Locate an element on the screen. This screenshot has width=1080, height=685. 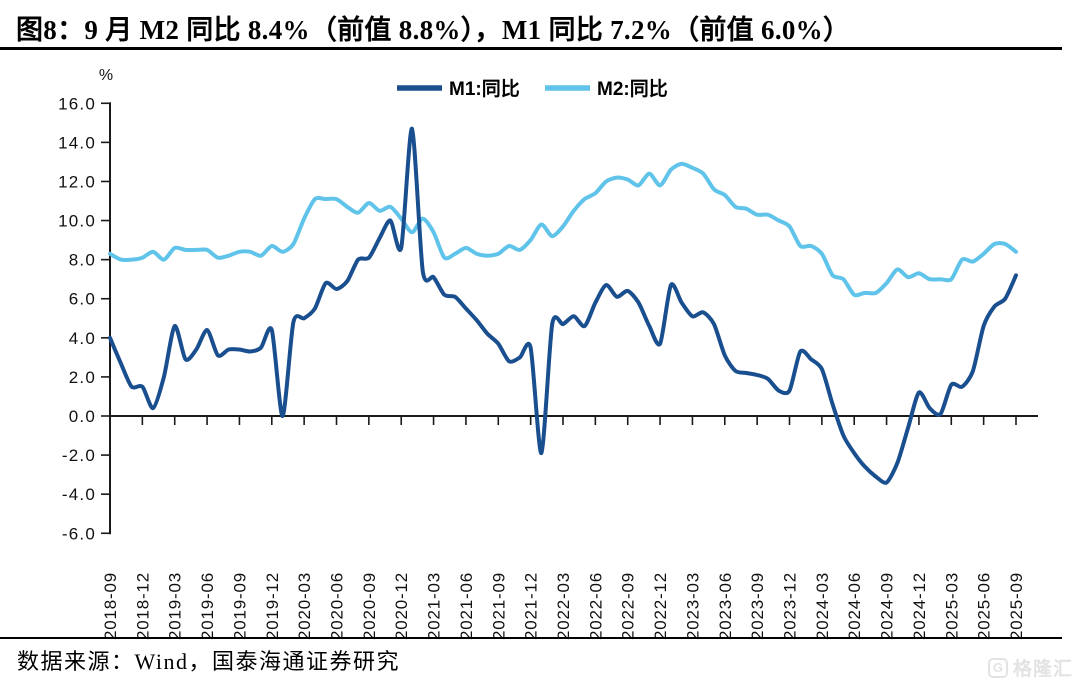
x-tick-label: 2021-06 is located at coordinates (466, 606).